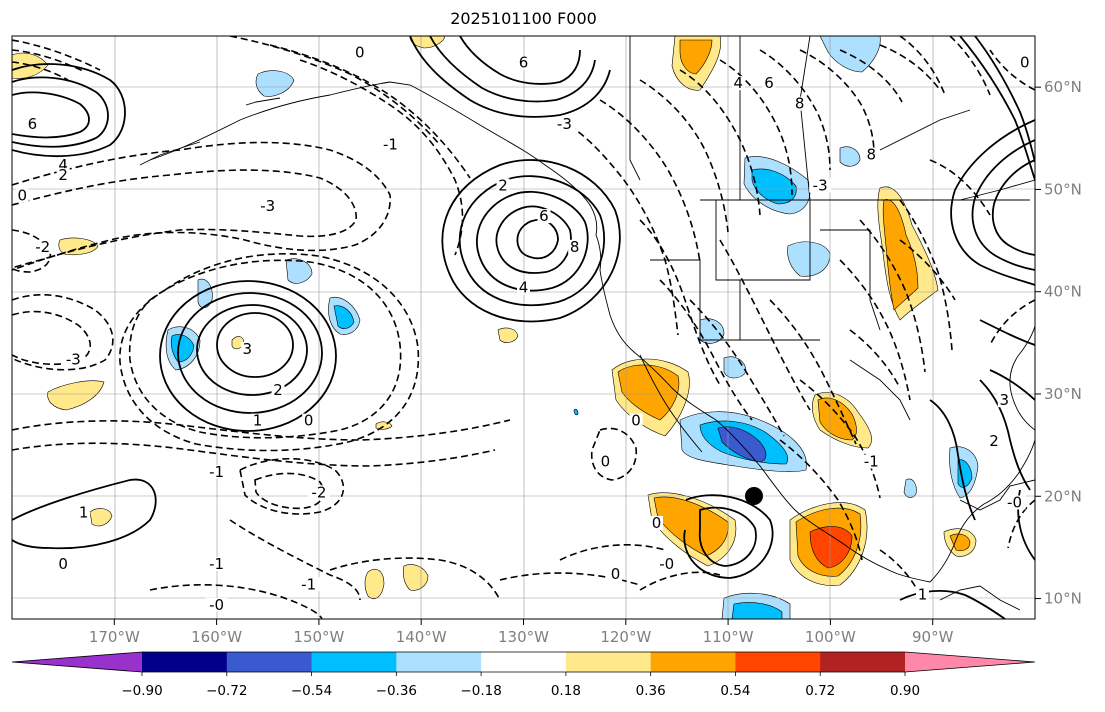 This screenshot has height=712, width=1105. Describe the element at coordinates (905, 691) in the screenshot. I see `colorbar-label: 0.90` at that location.